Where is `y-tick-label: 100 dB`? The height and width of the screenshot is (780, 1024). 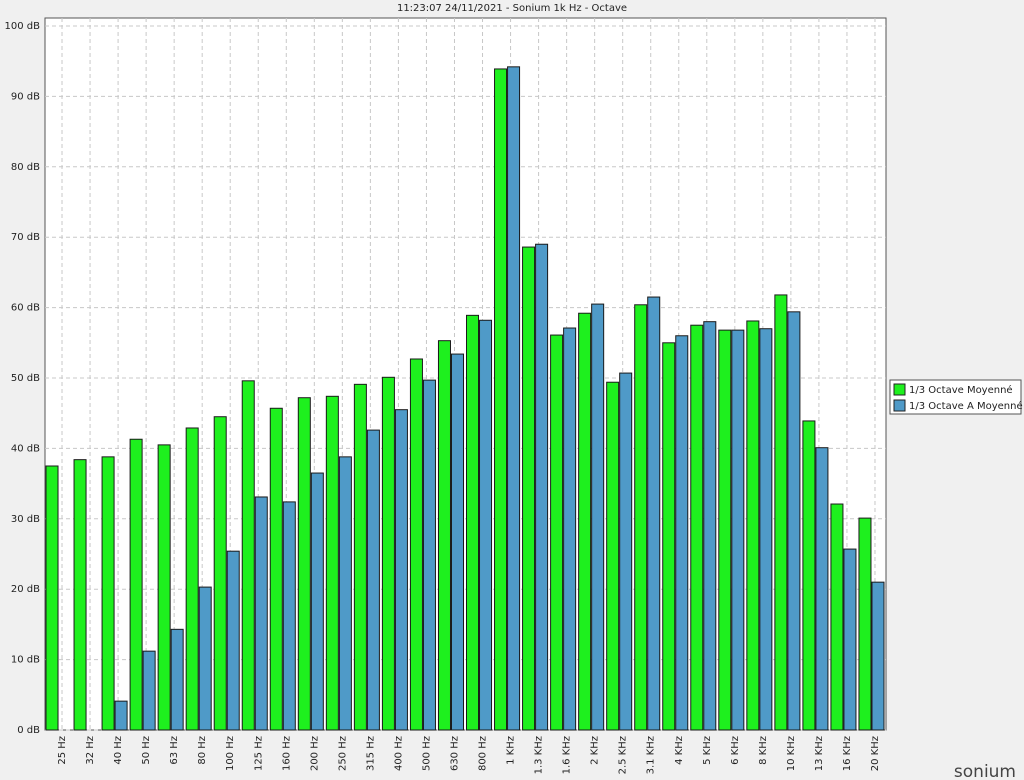 y-tick-label: 100 dB is located at coordinates (23, 26).